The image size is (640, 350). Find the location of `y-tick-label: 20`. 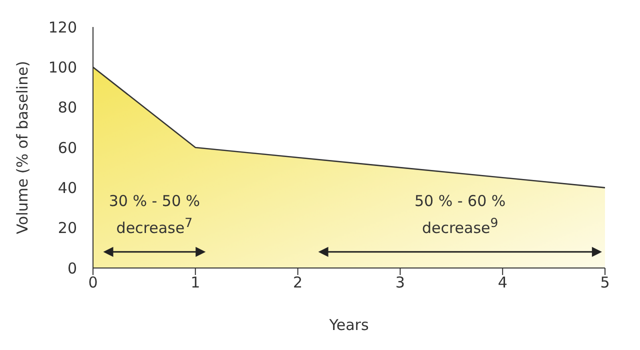

y-tick-label: 20 is located at coordinates (67, 228).